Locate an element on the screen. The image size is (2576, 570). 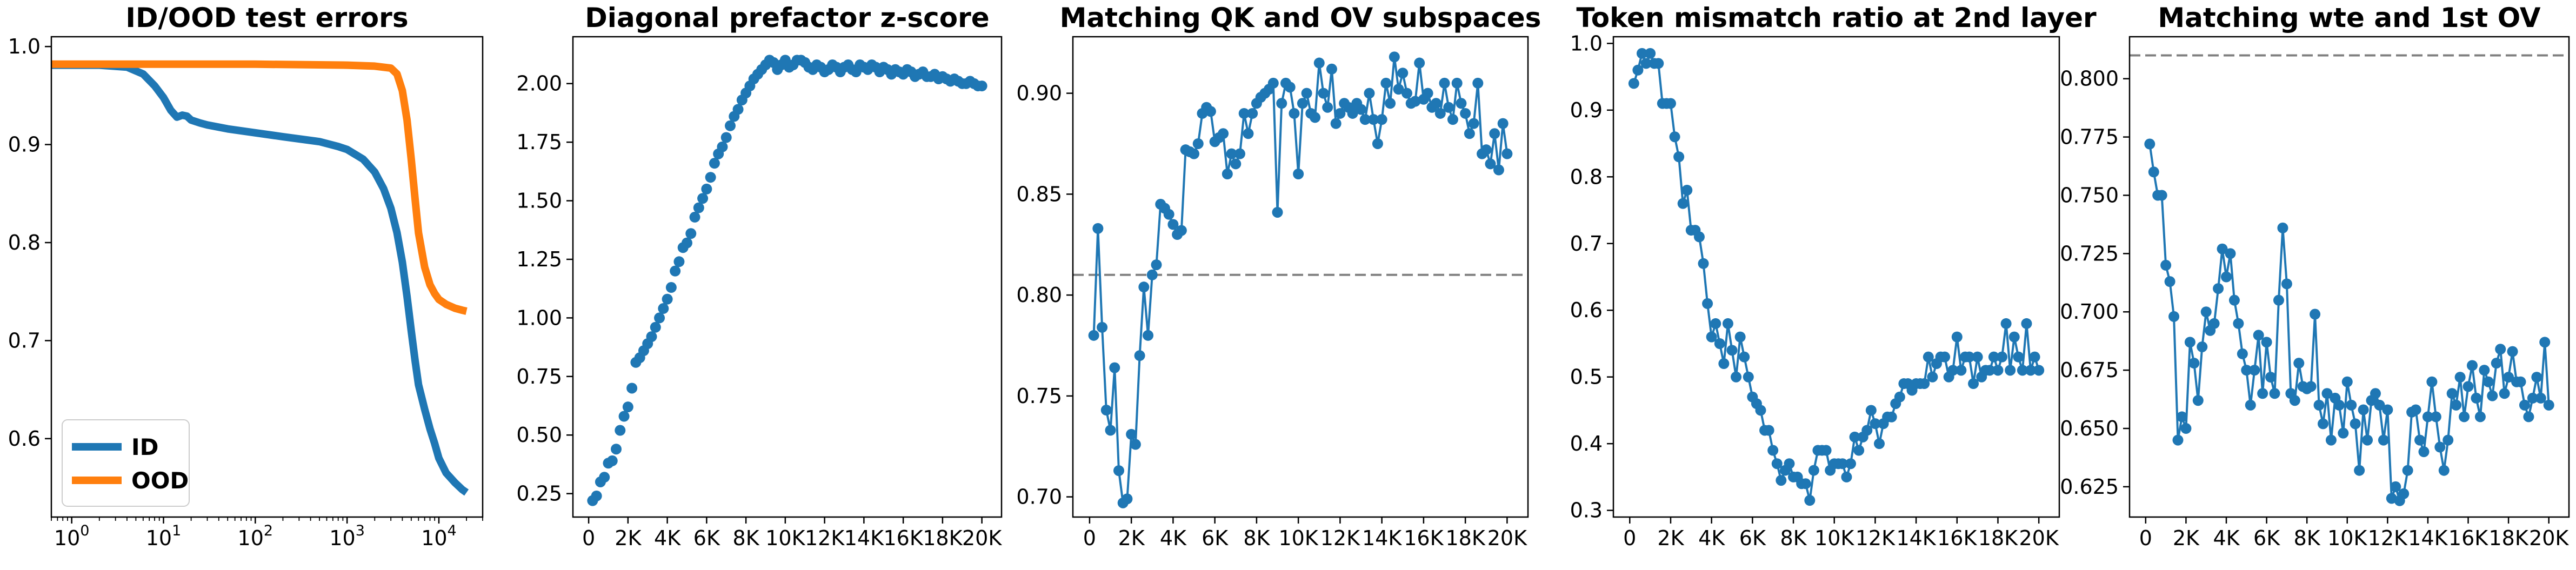
y-tick-label: 0.85 is located at coordinates (1039, 194).